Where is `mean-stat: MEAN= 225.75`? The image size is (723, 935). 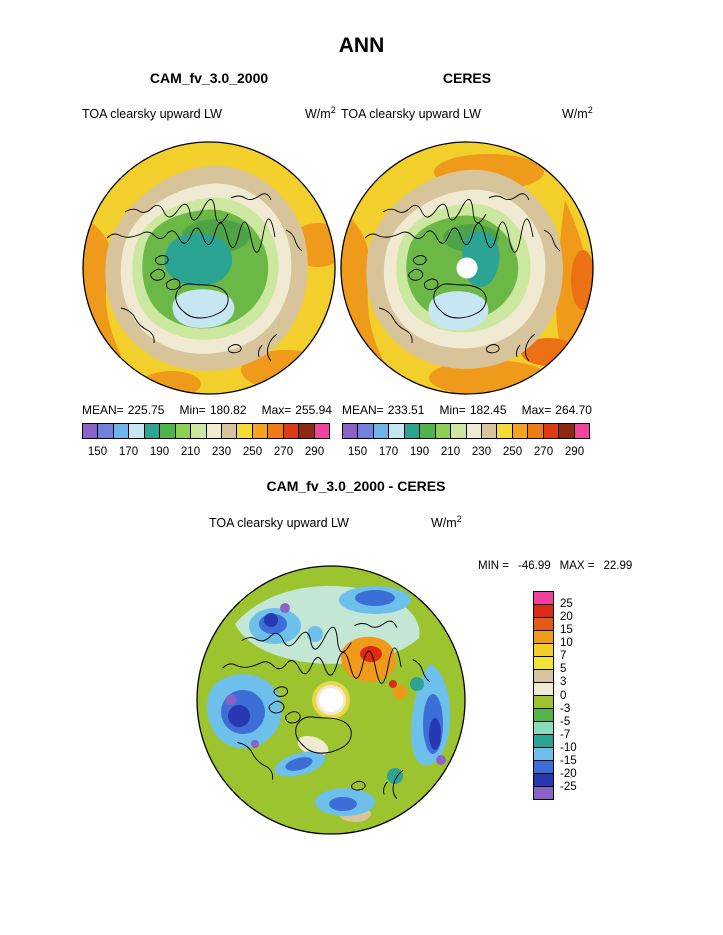
mean-stat: MEAN= 225.75 is located at coordinates (123, 410).